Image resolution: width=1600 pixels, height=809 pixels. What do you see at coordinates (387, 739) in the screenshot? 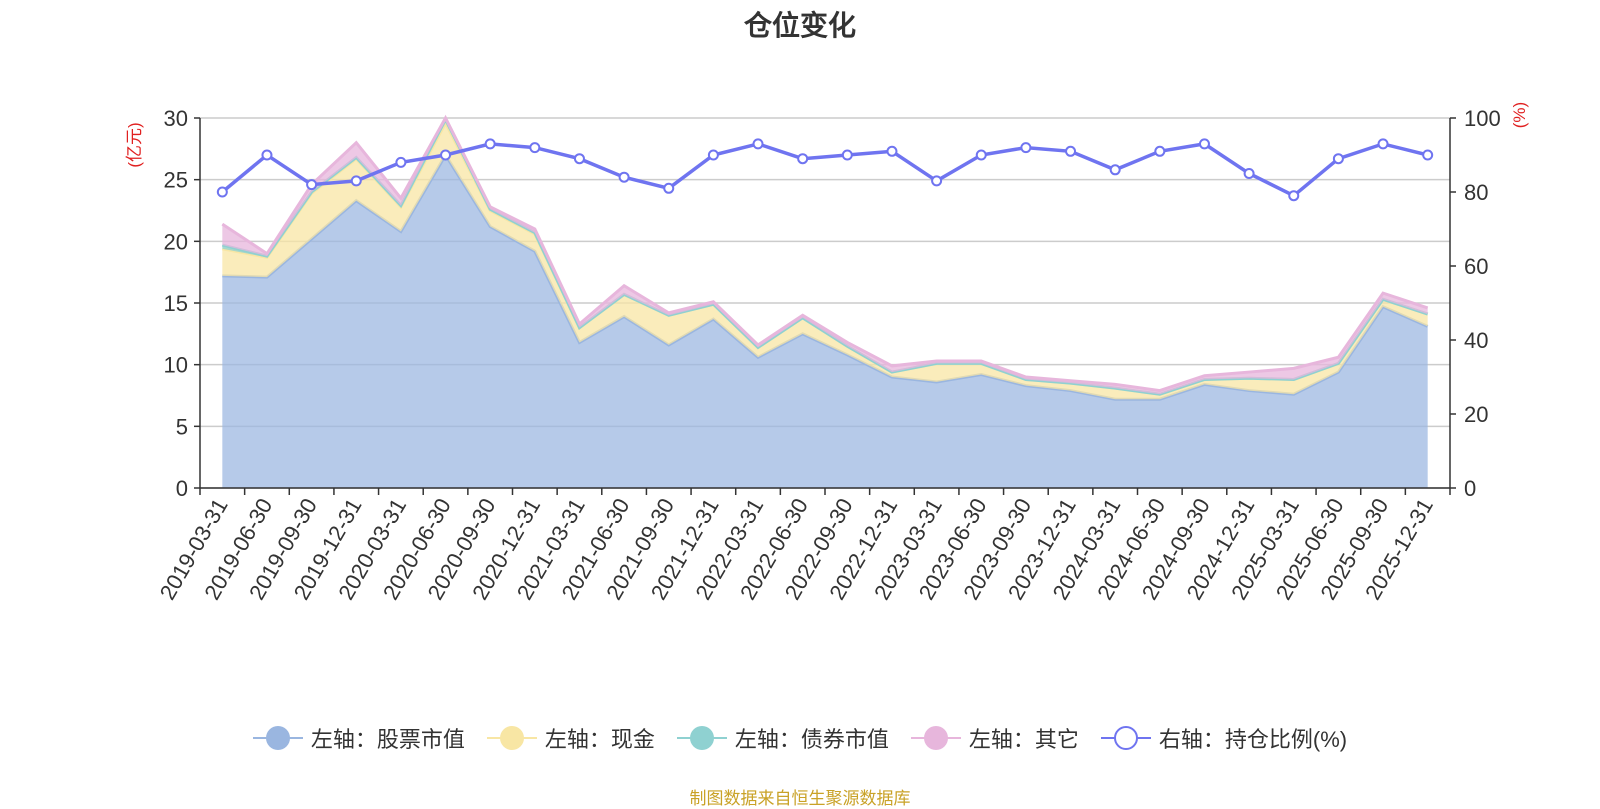
I see `legend-label-stock: 左轴：股票市值` at bounding box center [387, 739].